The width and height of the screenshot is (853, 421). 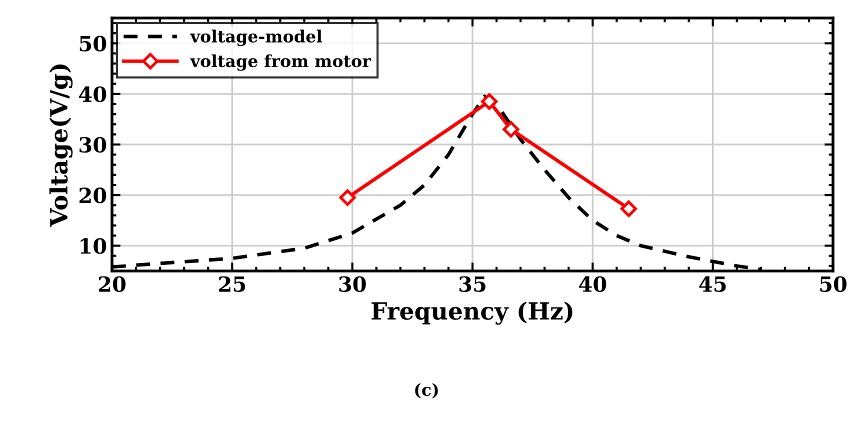 What do you see at coordinates (426, 390) in the screenshot?
I see `text: (c)` at bounding box center [426, 390].